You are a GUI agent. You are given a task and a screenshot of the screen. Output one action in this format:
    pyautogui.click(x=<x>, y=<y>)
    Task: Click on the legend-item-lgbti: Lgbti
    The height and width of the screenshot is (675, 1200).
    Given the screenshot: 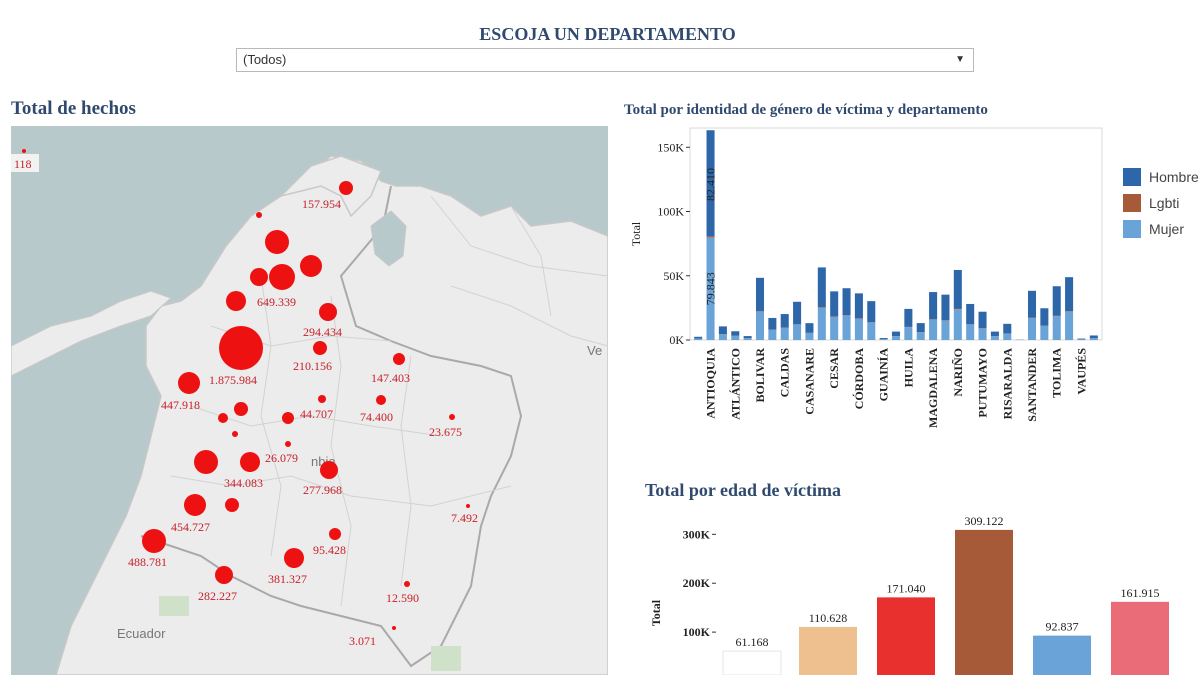 What is the action you would take?
    pyautogui.click(x=1161, y=203)
    